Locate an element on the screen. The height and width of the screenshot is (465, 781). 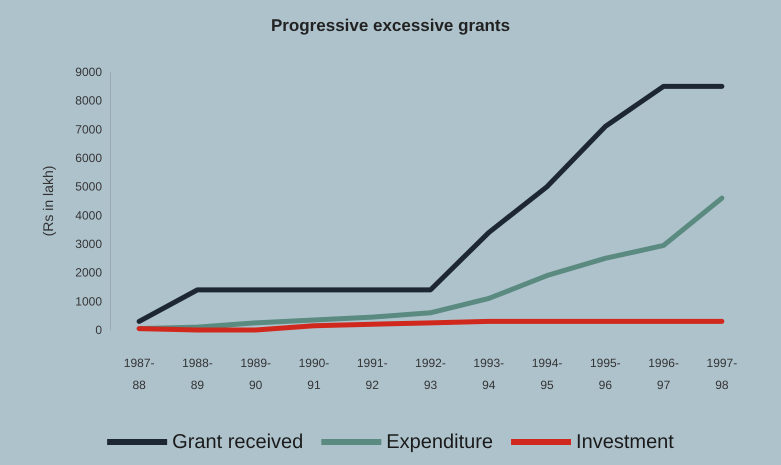
x-tick-label: 1989- 90 is located at coordinates (256, 374).